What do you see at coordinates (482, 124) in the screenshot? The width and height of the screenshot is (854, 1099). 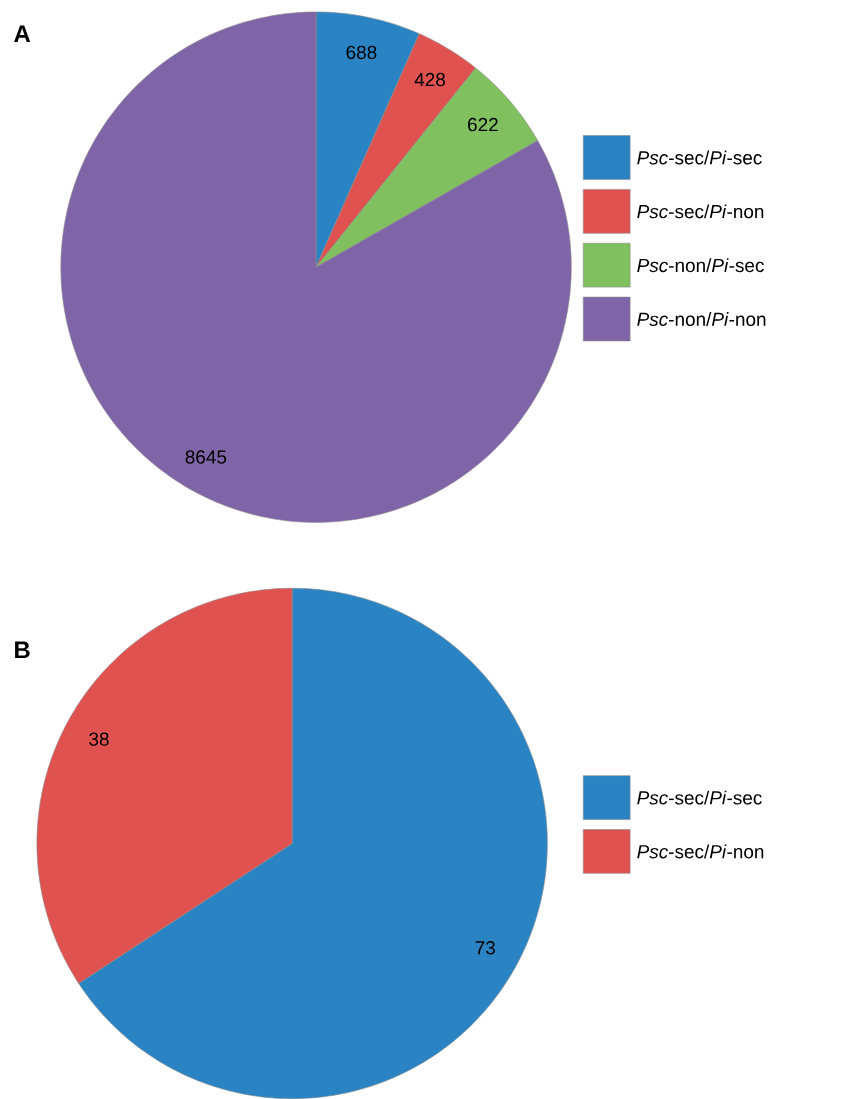 I see `data-label: 622` at bounding box center [482, 124].